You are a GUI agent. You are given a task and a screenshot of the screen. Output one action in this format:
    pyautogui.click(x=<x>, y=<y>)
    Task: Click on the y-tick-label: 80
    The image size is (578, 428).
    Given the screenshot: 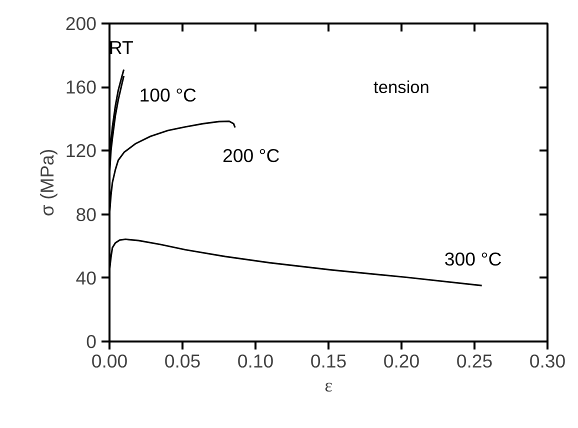 What is the action you would take?
    pyautogui.click(x=86, y=214)
    